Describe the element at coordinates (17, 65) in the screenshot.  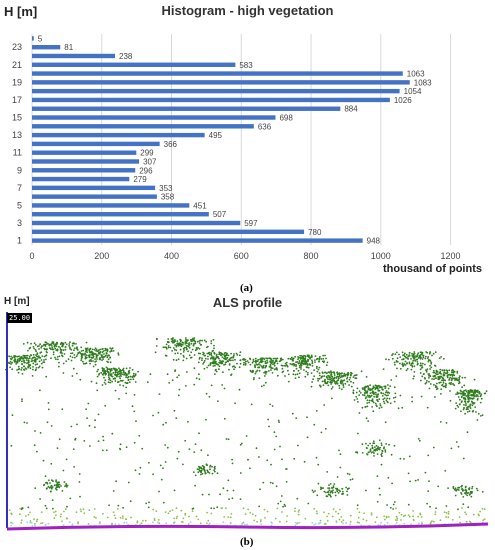
I see `y-tick-label: 21` at that location.